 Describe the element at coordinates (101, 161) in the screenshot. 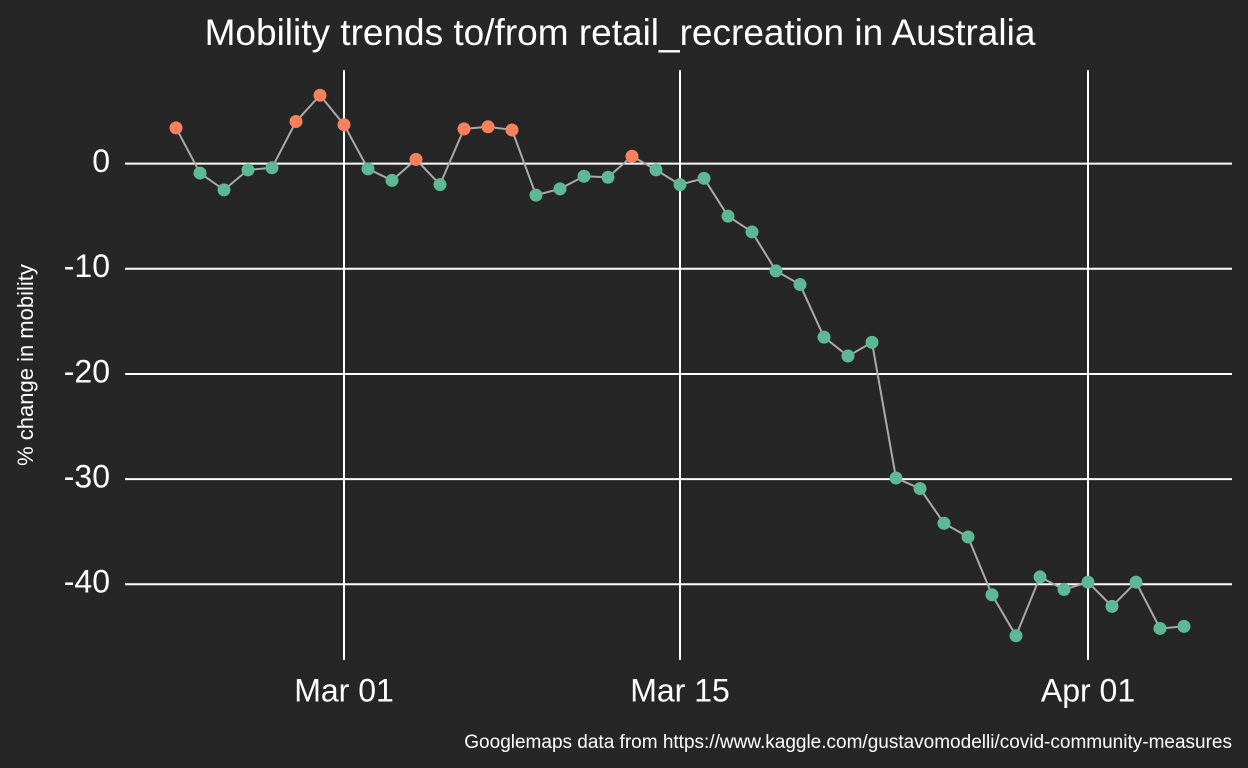

I see `y-tick-label: 0` at that location.